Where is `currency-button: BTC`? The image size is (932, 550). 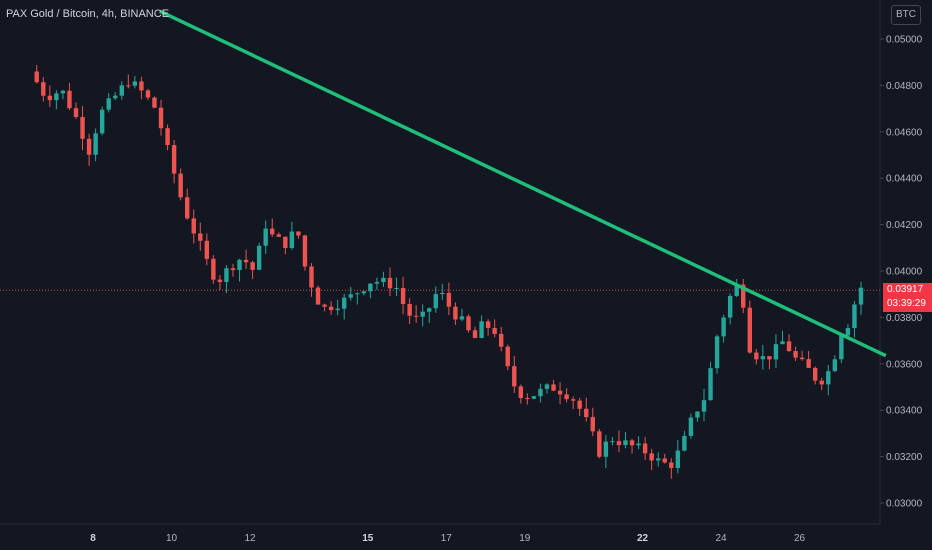
currency-button: BTC is located at coordinates (906, 15).